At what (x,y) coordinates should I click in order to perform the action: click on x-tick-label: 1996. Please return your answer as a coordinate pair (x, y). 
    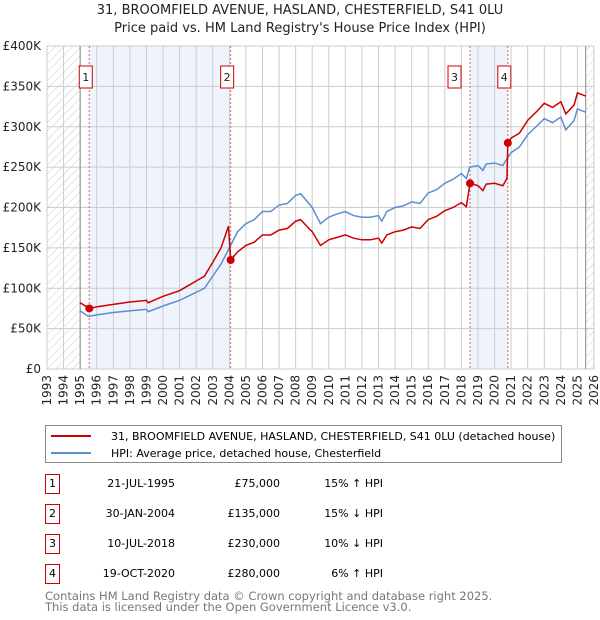
    Looking at the image, I should click on (97, 390).